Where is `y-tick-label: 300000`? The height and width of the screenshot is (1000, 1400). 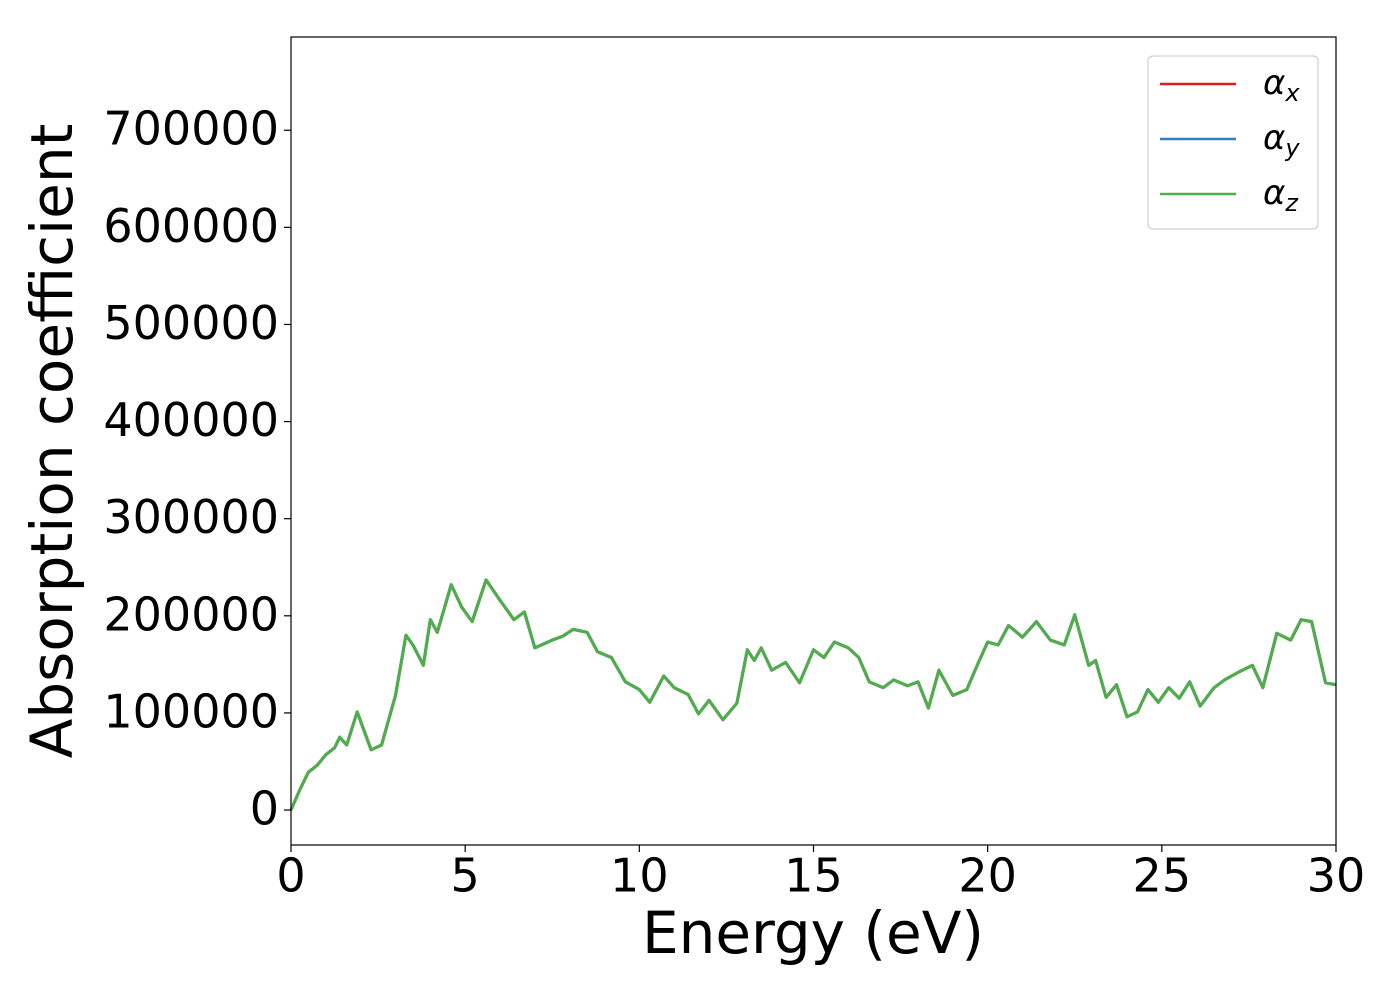
y-tick-label: 300000 is located at coordinates (191, 517).